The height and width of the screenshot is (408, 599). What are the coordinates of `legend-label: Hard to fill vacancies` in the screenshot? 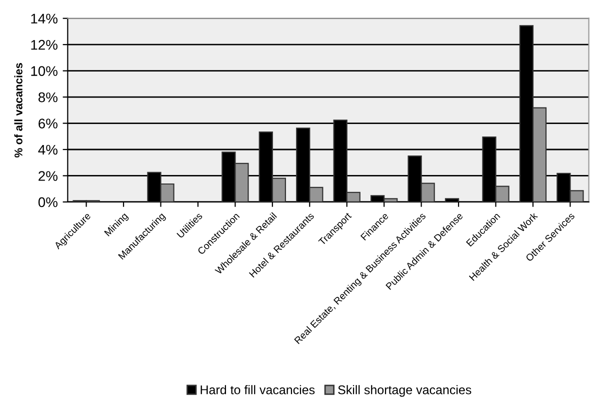 It's located at (257, 389).